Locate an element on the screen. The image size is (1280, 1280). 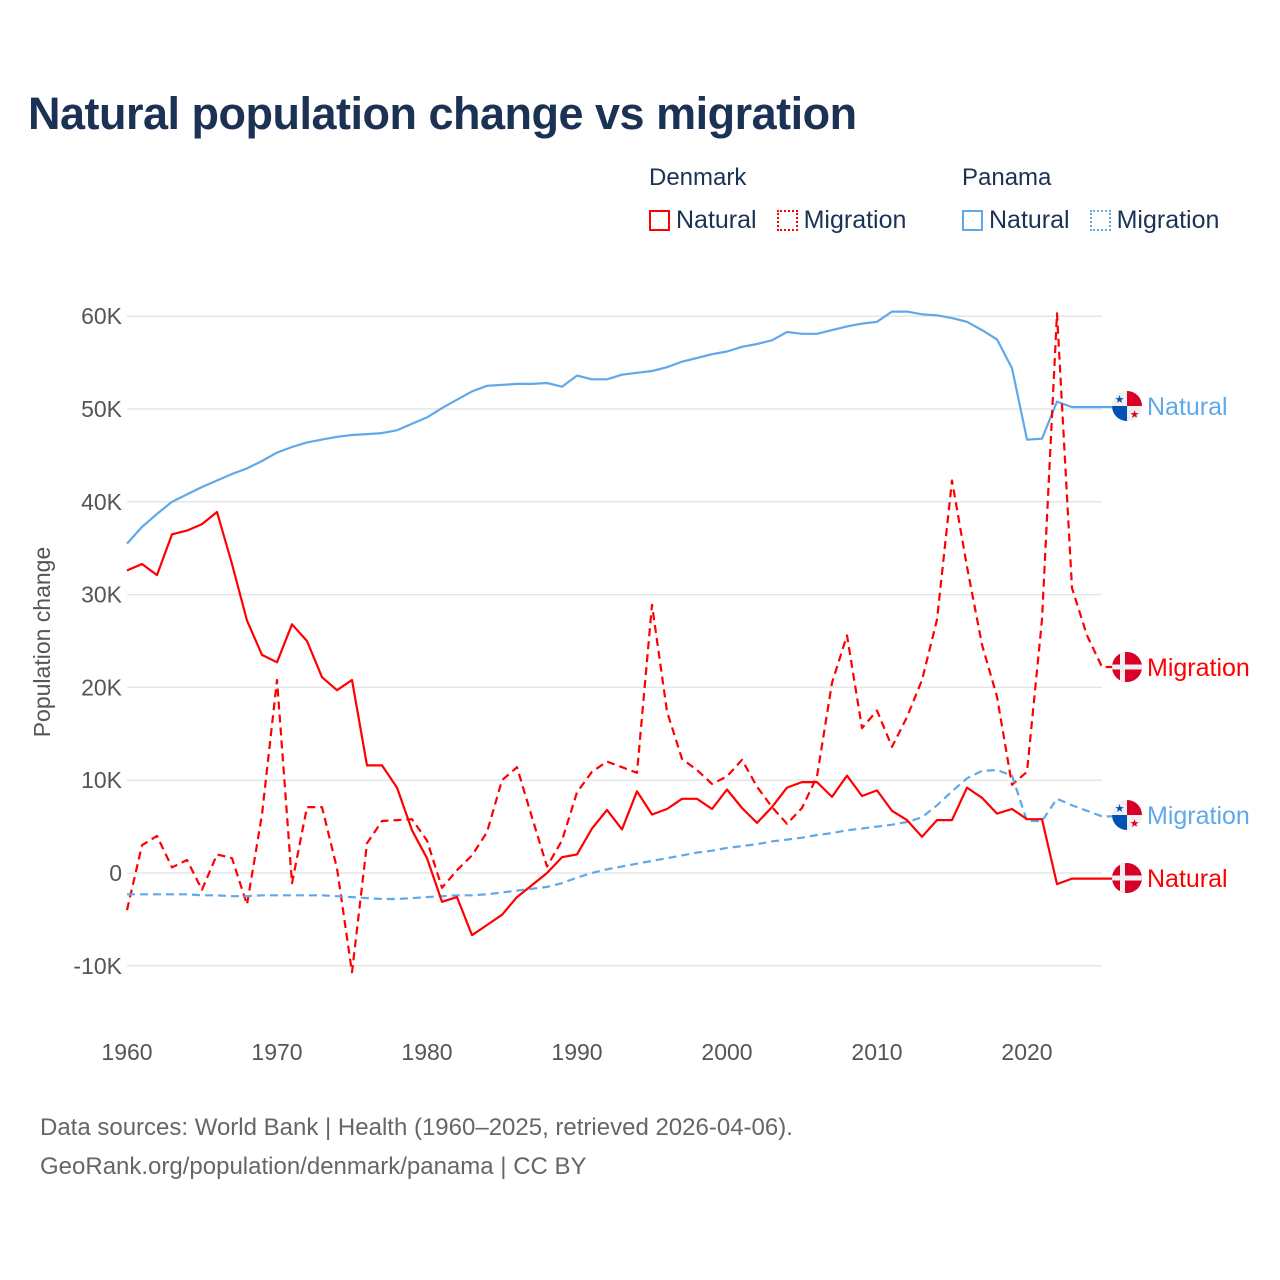
x-tick-label: 2020 is located at coordinates (1026, 1052).